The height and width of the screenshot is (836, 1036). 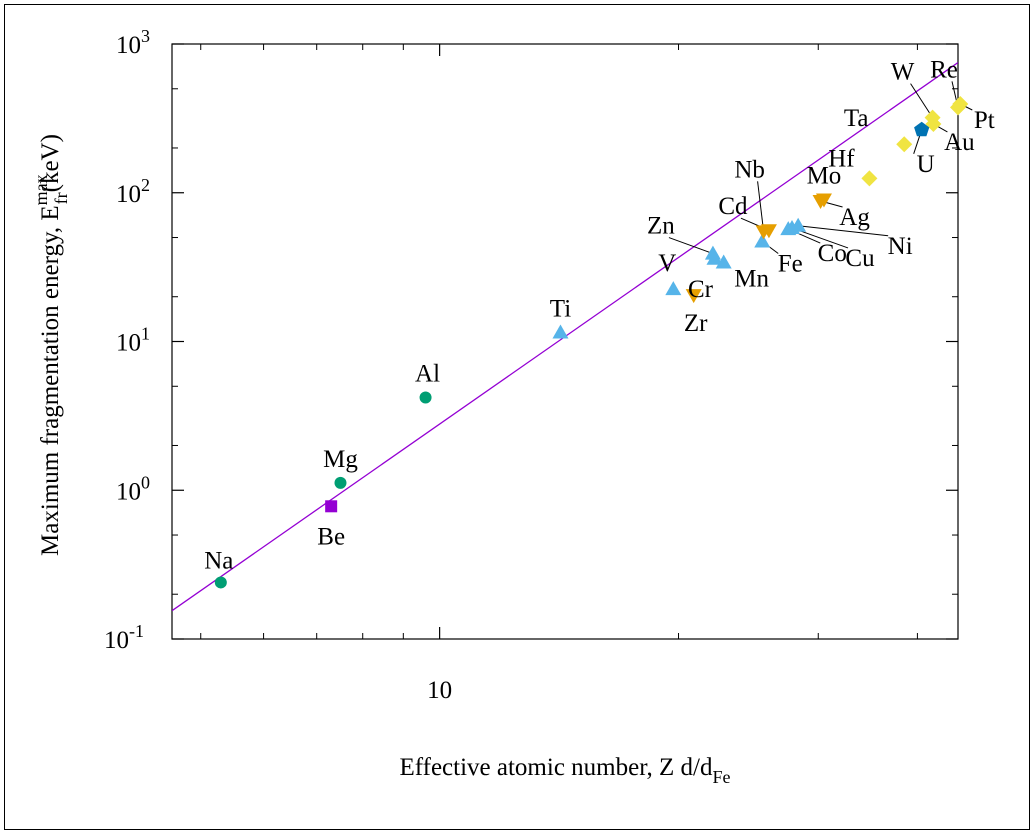 What do you see at coordinates (960, 104) in the screenshot?
I see `point-pt-marker` at bounding box center [960, 104].